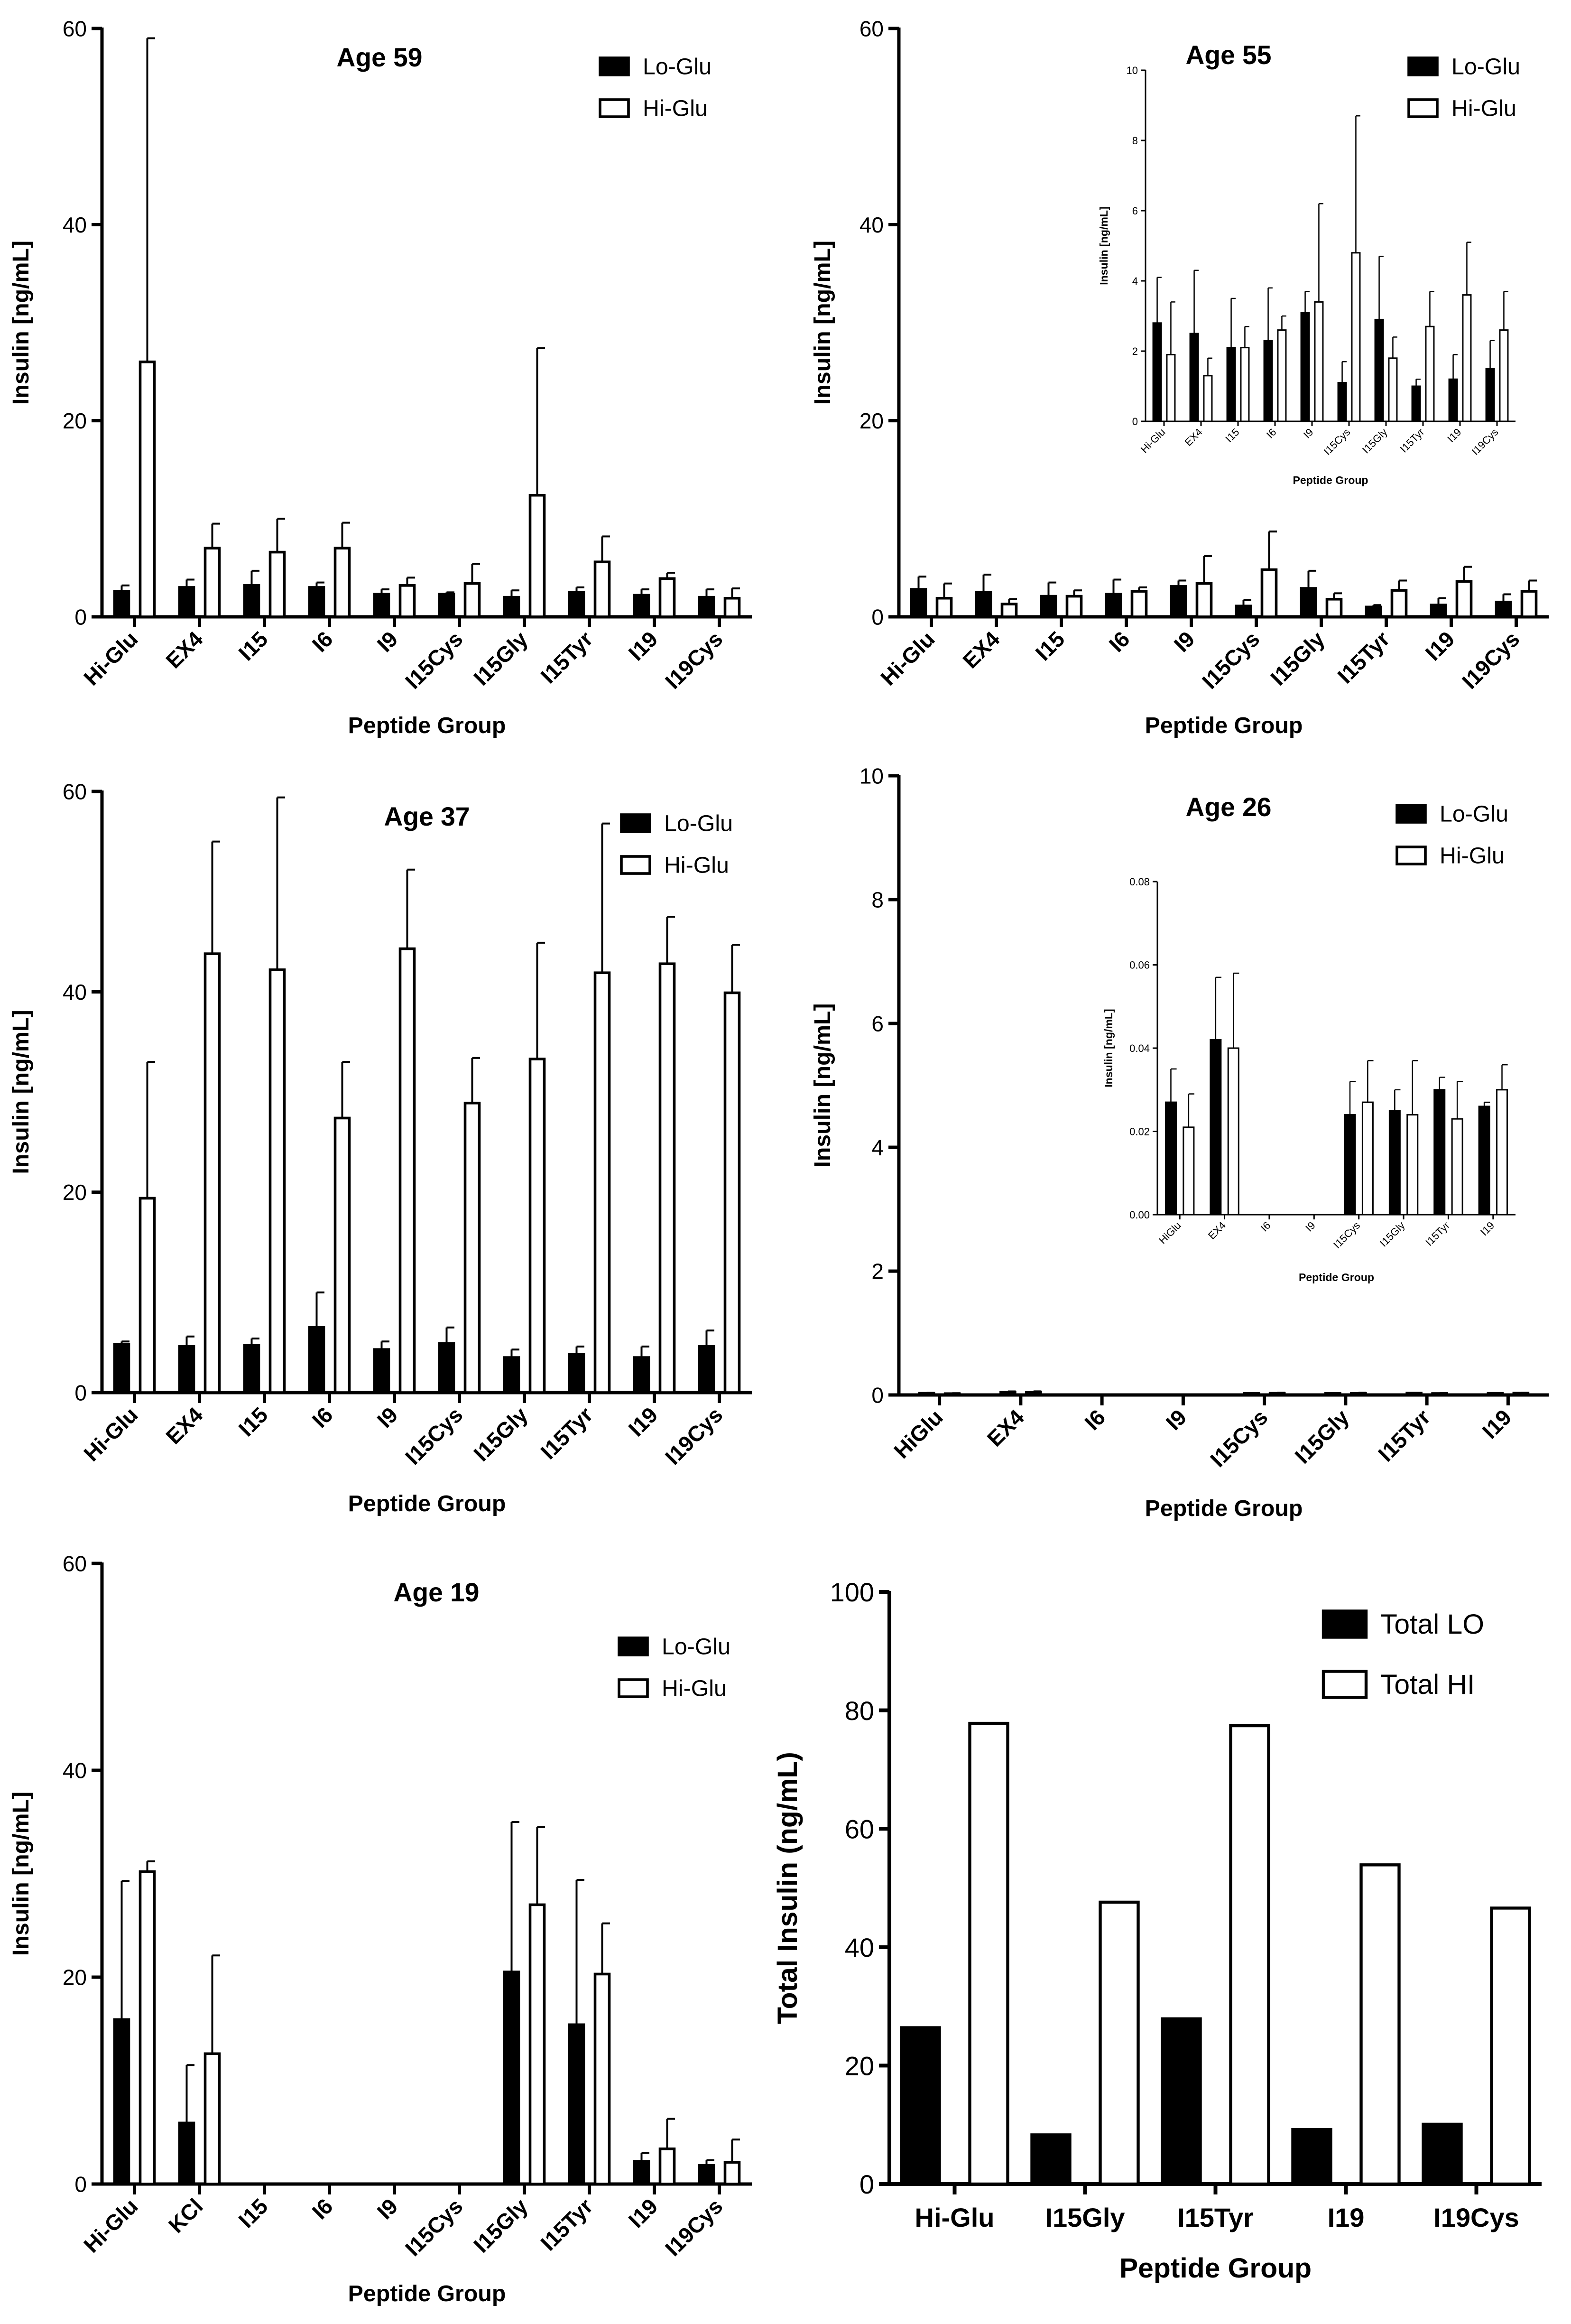 The width and height of the screenshot is (1571, 2324). Describe the element at coordinates (1135, 281) in the screenshot. I see `inset-y-tick-label: 4` at that location.